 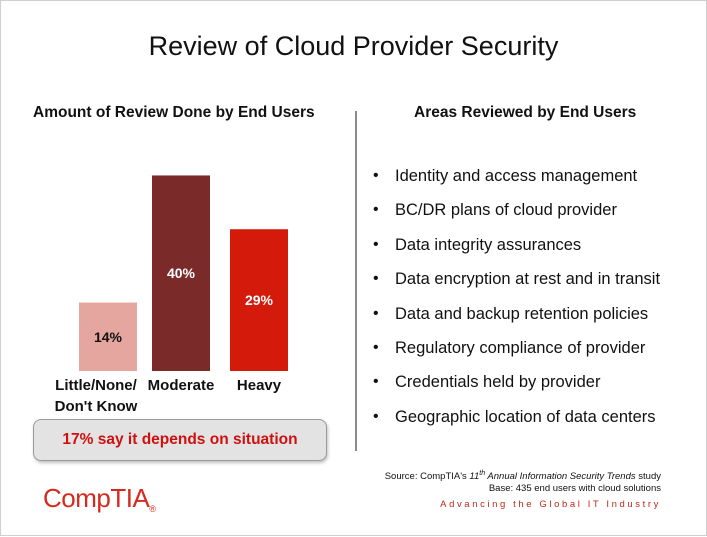 I want to click on area-item-label: Geographic location of data centers, so click(x=525, y=416).